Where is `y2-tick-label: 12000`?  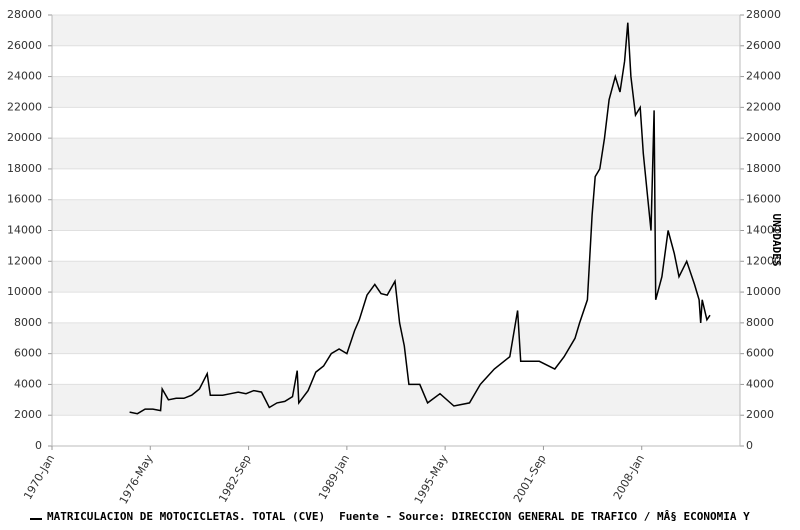
y2-tick-label: 12000 is located at coordinates (763, 260).